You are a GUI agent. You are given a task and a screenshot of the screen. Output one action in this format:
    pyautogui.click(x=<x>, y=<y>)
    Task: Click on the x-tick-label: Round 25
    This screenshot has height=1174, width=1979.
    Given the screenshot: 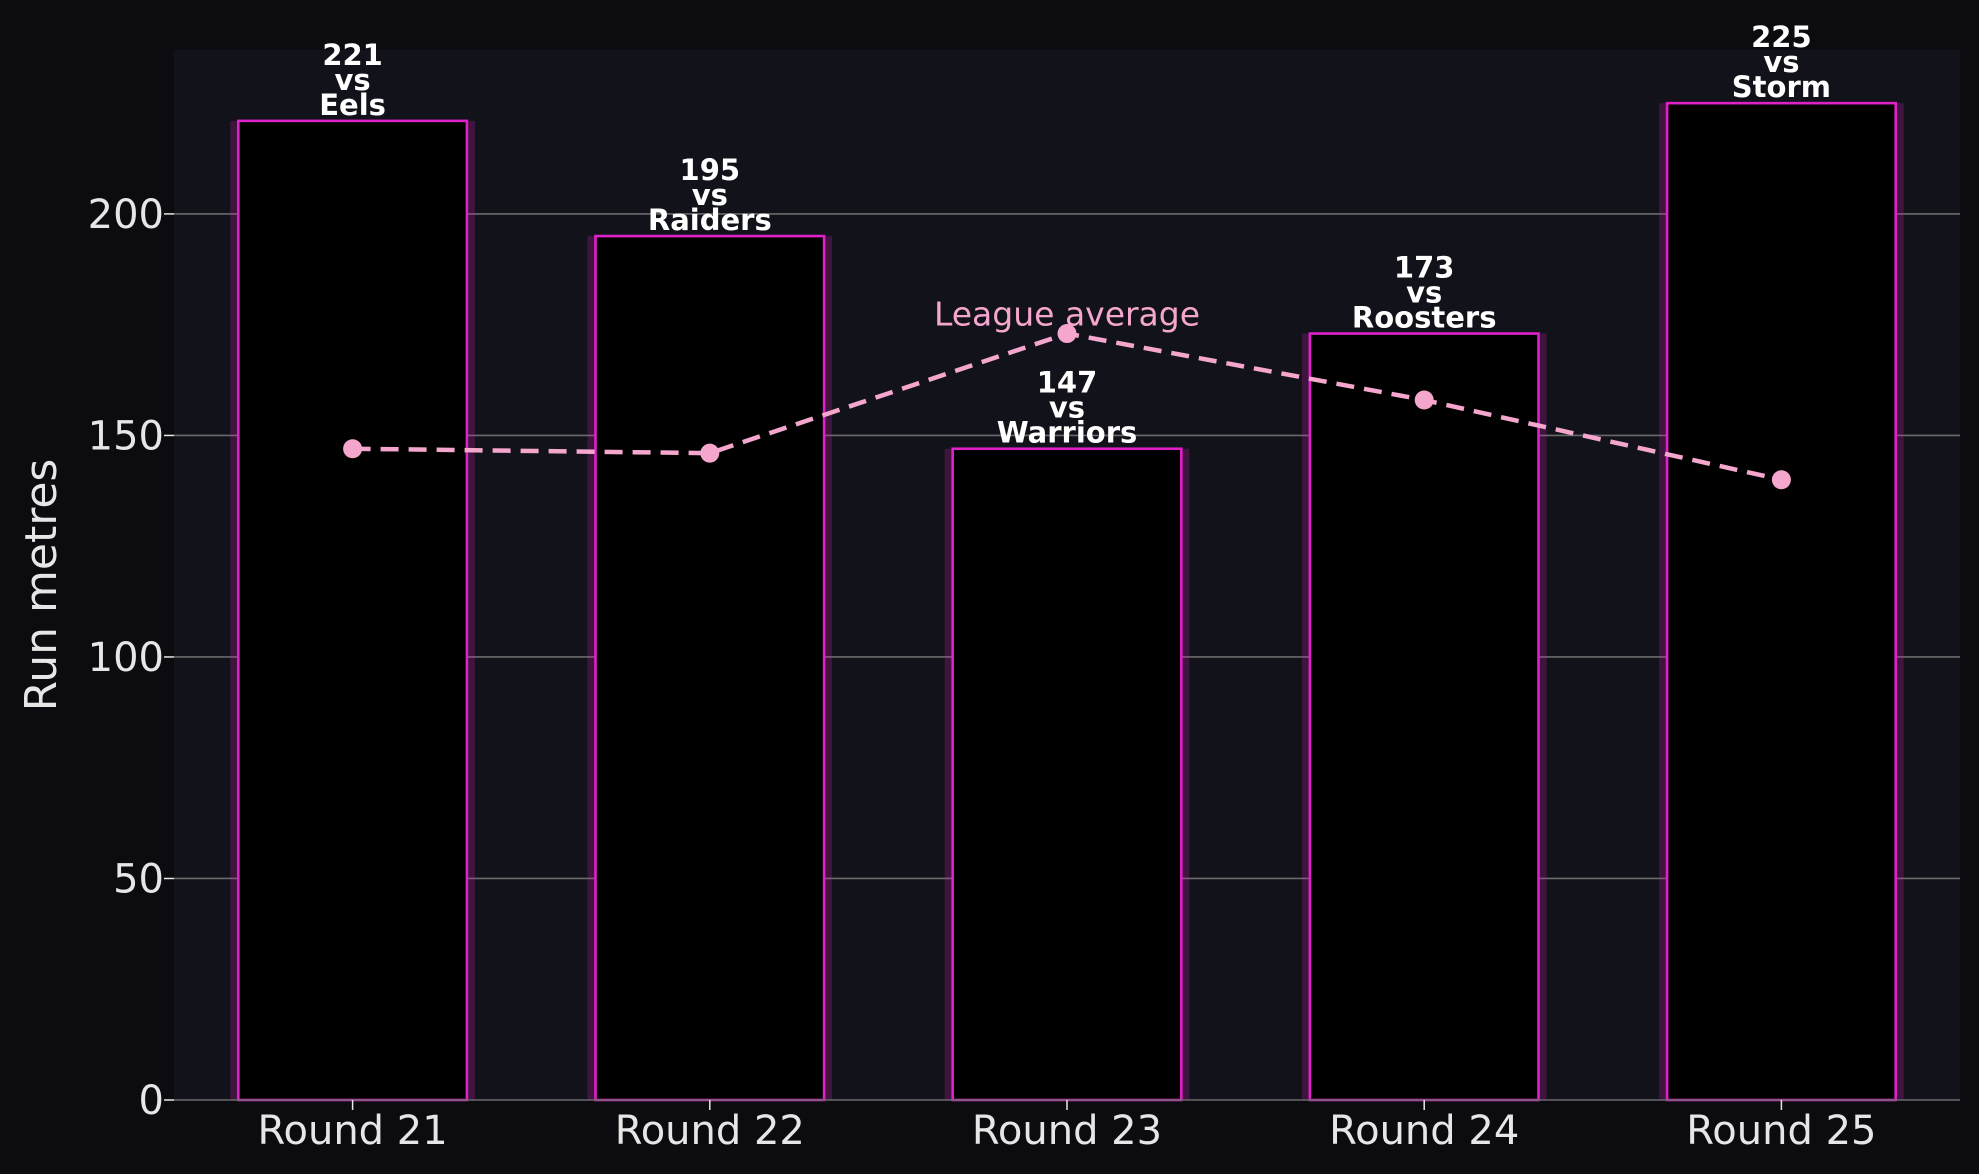 What is the action you would take?
    pyautogui.click(x=1781, y=1131)
    